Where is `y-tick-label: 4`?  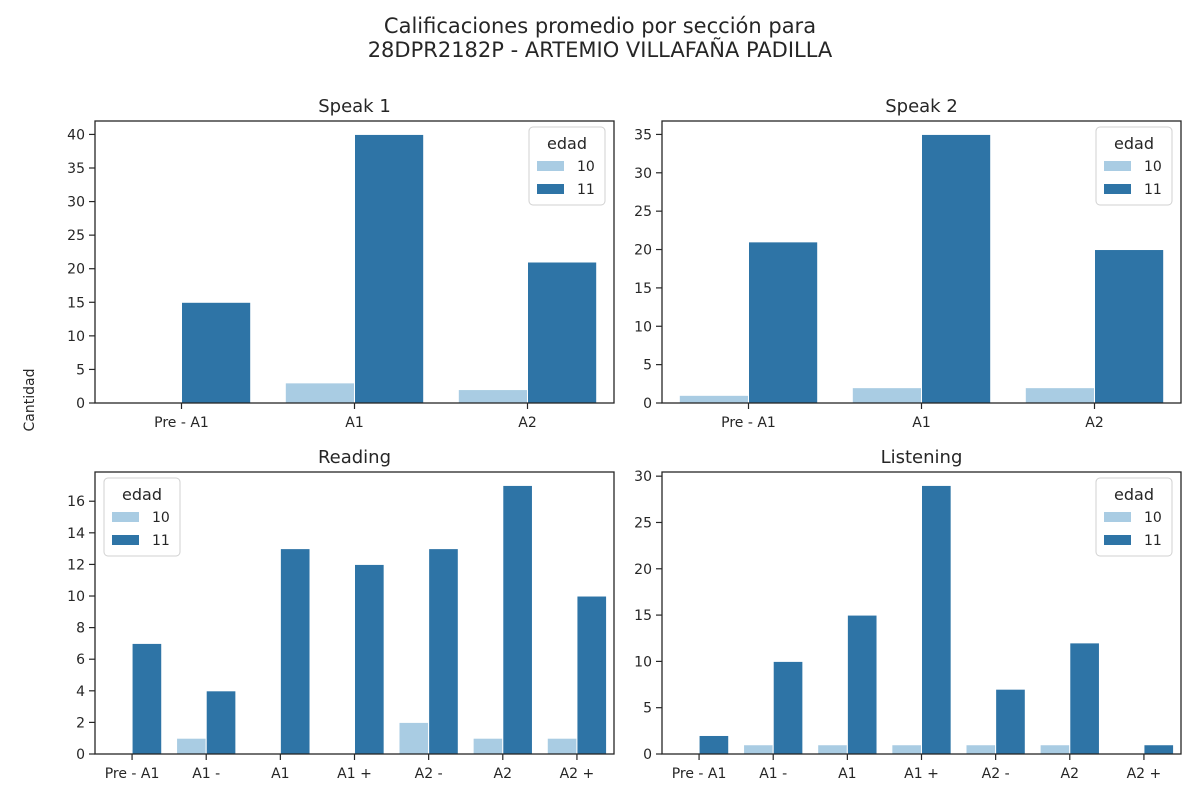
y-tick-label: 4 is located at coordinates (80, 692).